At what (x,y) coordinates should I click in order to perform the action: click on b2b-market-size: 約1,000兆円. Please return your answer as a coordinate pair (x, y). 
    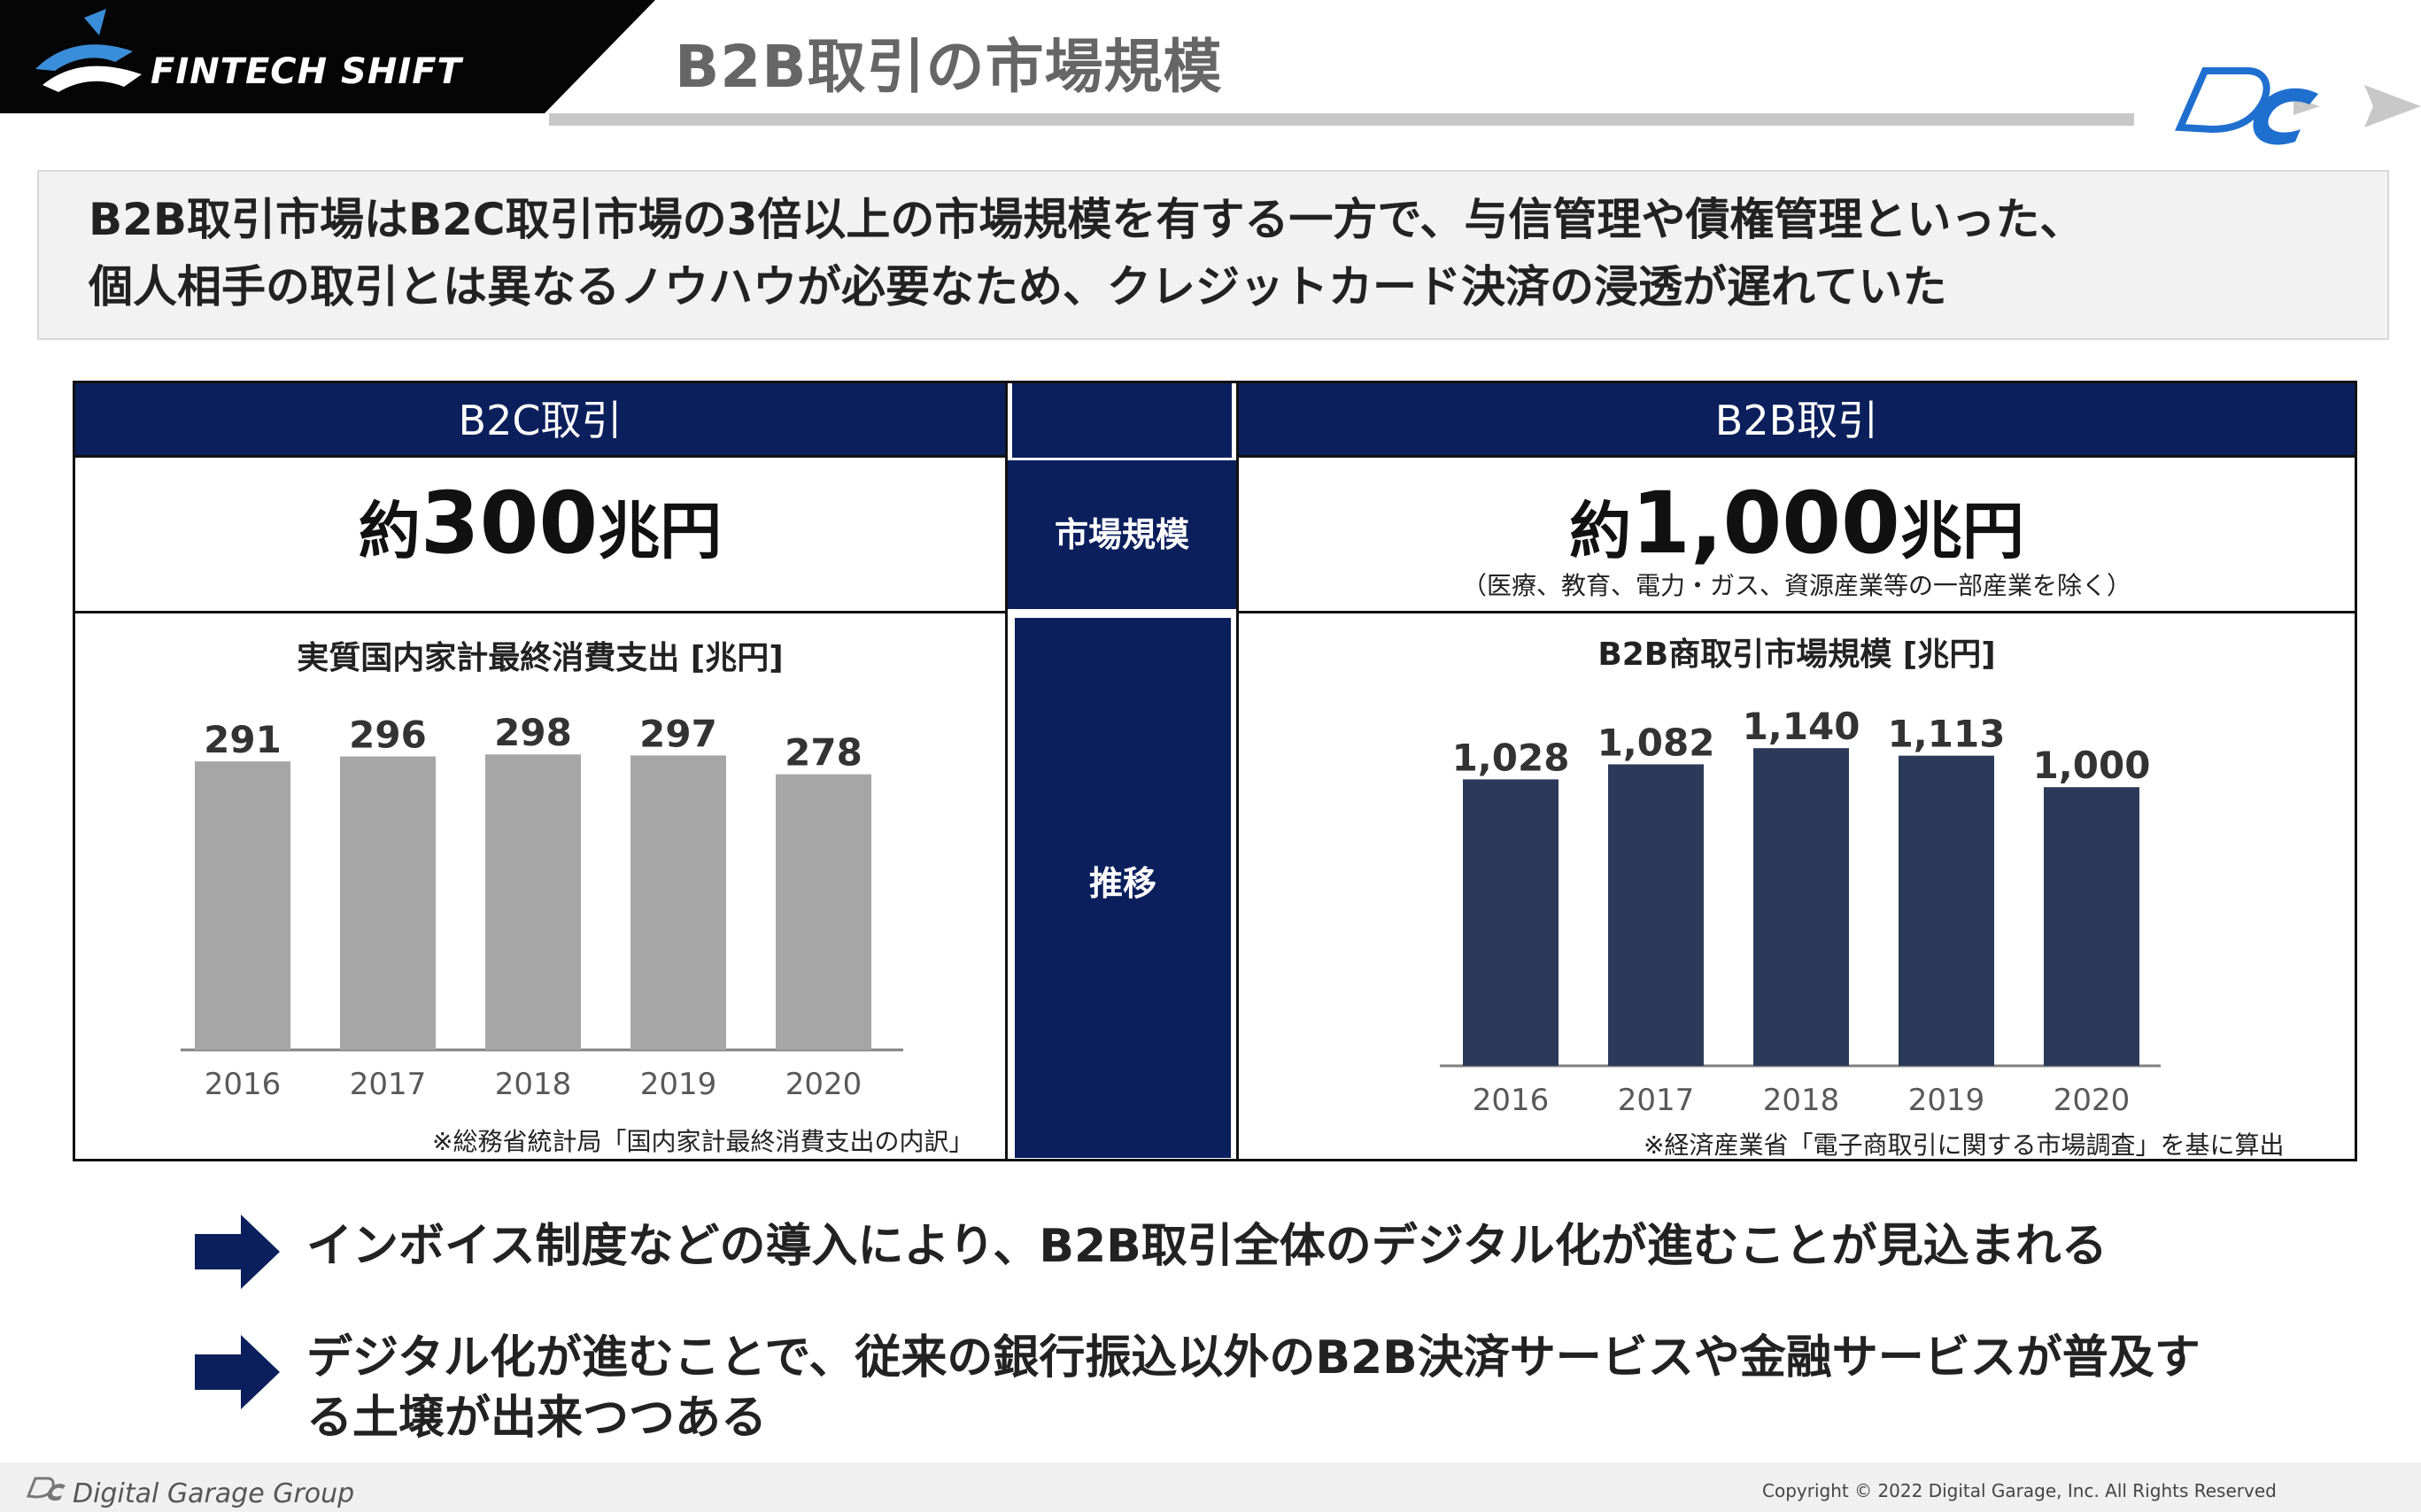
    Looking at the image, I should click on (1797, 523).